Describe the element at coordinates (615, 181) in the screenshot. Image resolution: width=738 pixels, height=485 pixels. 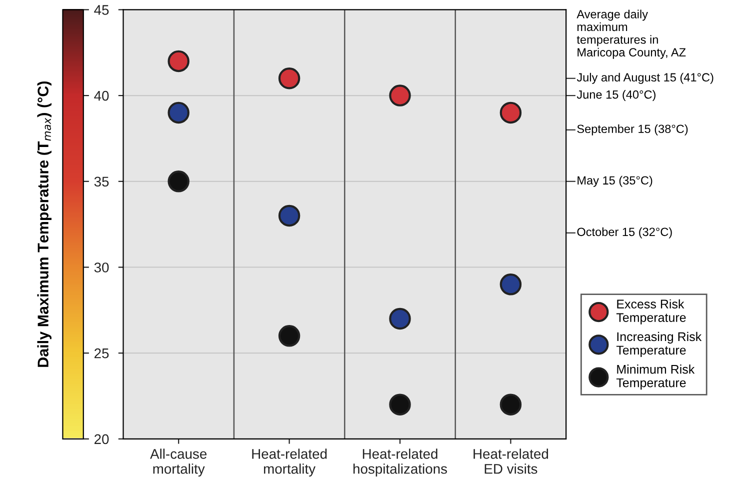
I see `ref-line-label: May 15 (35°C)` at that location.